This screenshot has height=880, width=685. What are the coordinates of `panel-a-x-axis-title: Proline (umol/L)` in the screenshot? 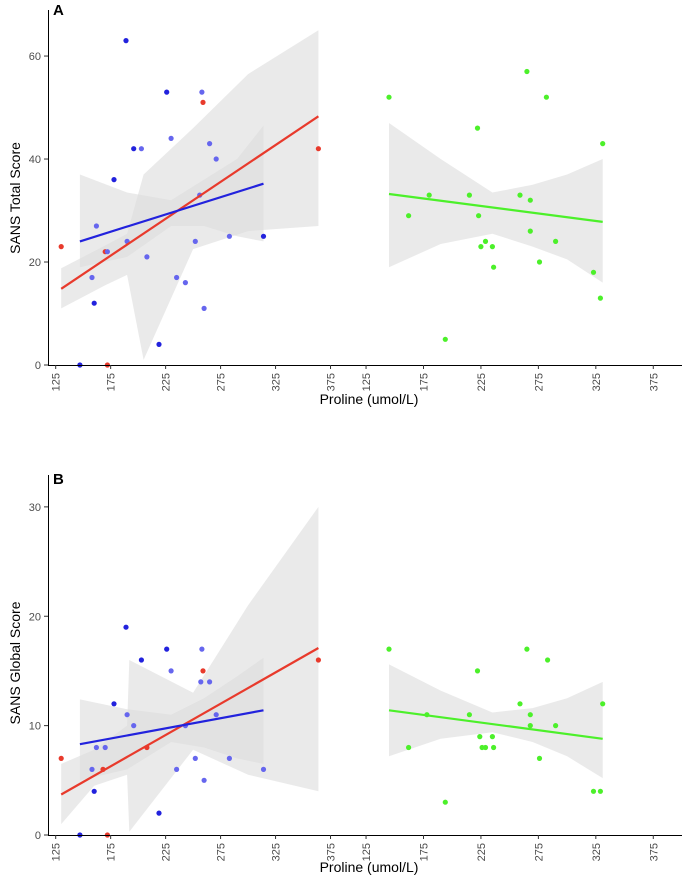 It's located at (369, 399).